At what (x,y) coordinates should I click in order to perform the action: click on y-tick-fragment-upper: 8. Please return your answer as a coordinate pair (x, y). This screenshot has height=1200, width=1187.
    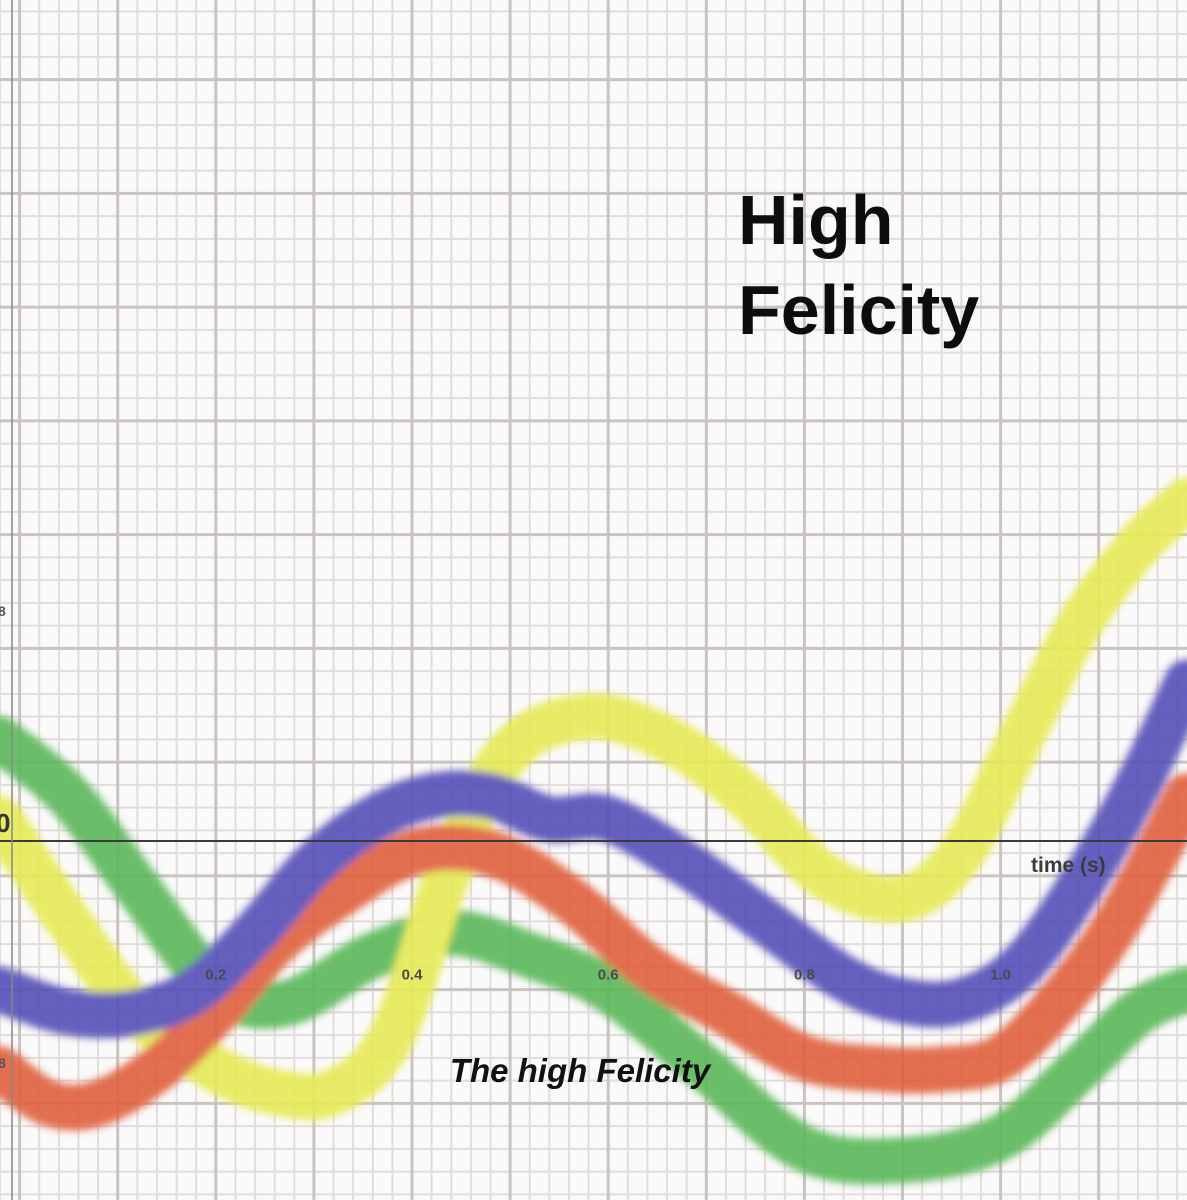
    Looking at the image, I should click on (3, 611).